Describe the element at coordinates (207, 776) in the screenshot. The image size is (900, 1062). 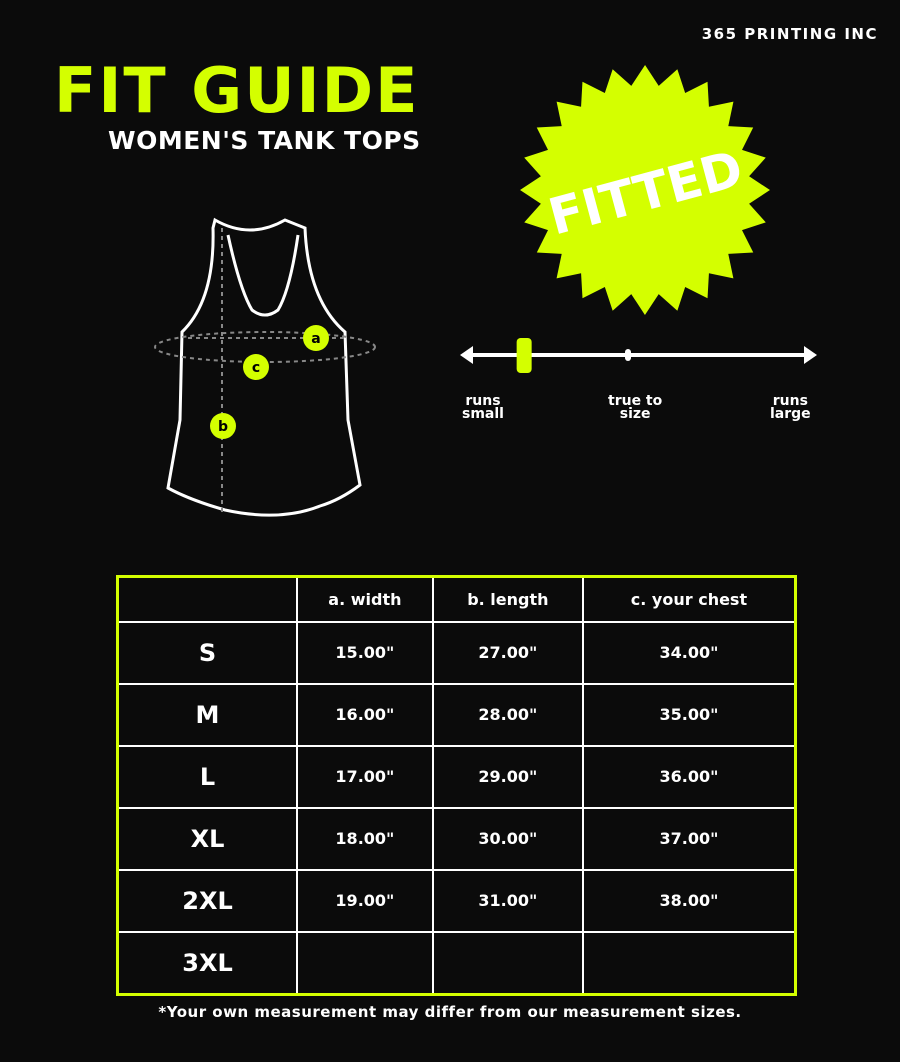
I see `size-cell: L` at that location.